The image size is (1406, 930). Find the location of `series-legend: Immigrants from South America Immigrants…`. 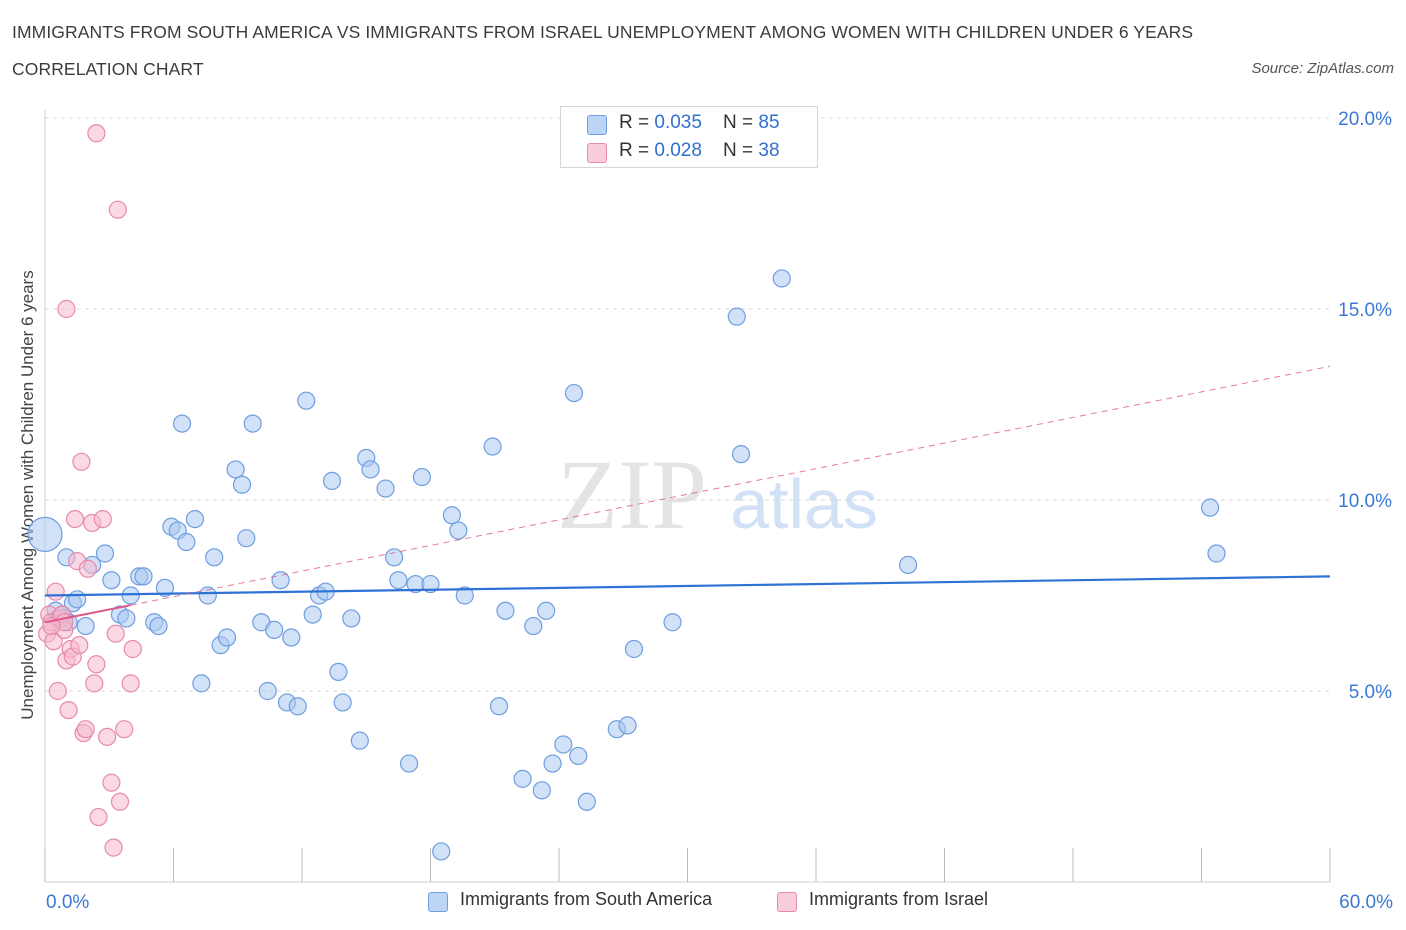

series-legend: Immigrants from South America Immigrants… is located at coordinates (703, 902).